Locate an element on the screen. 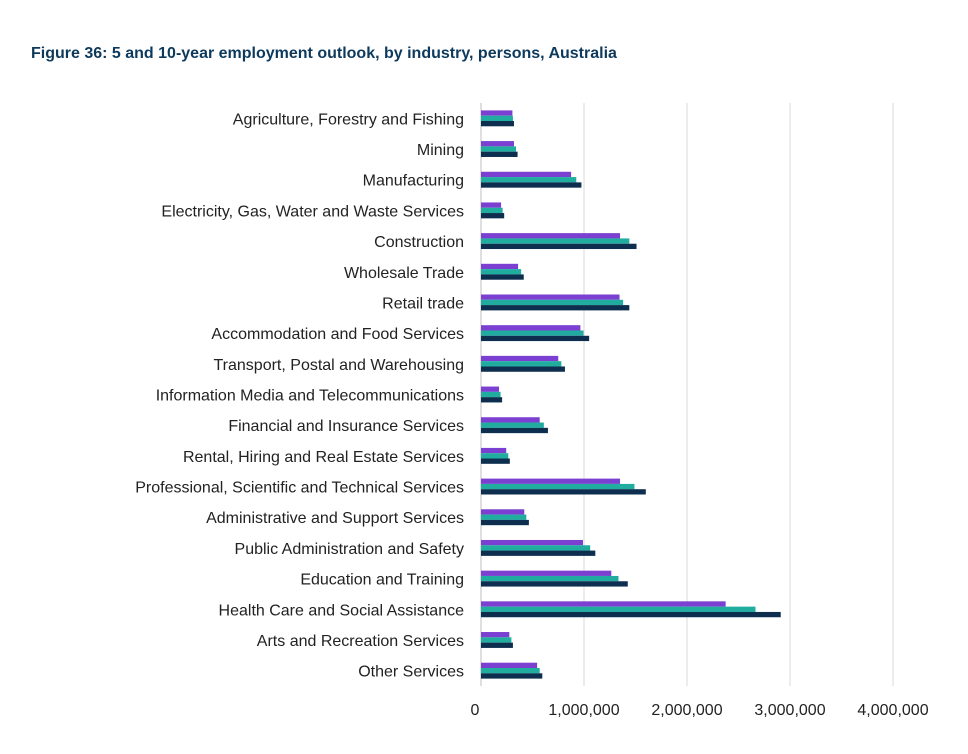 The width and height of the screenshot is (968, 754). x-tick-label: 4,000,000 is located at coordinates (892, 710).